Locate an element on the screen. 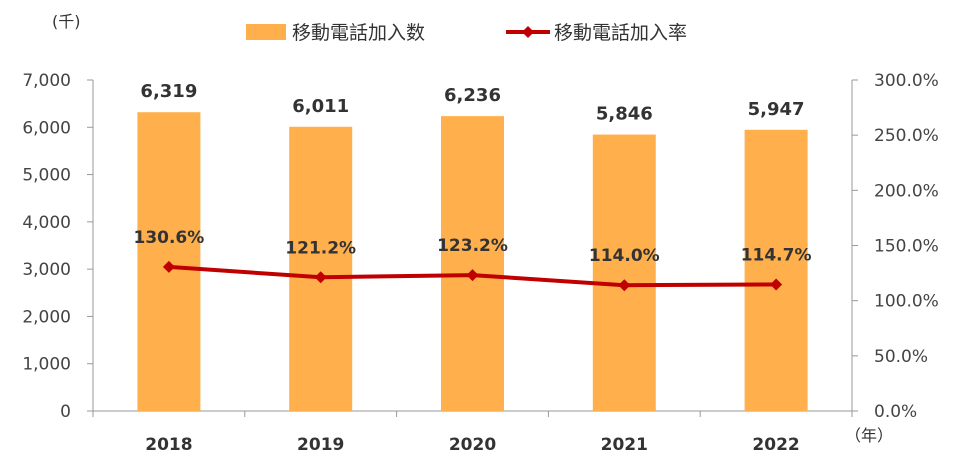  bar-value-label: 6,319 is located at coordinates (168, 91).